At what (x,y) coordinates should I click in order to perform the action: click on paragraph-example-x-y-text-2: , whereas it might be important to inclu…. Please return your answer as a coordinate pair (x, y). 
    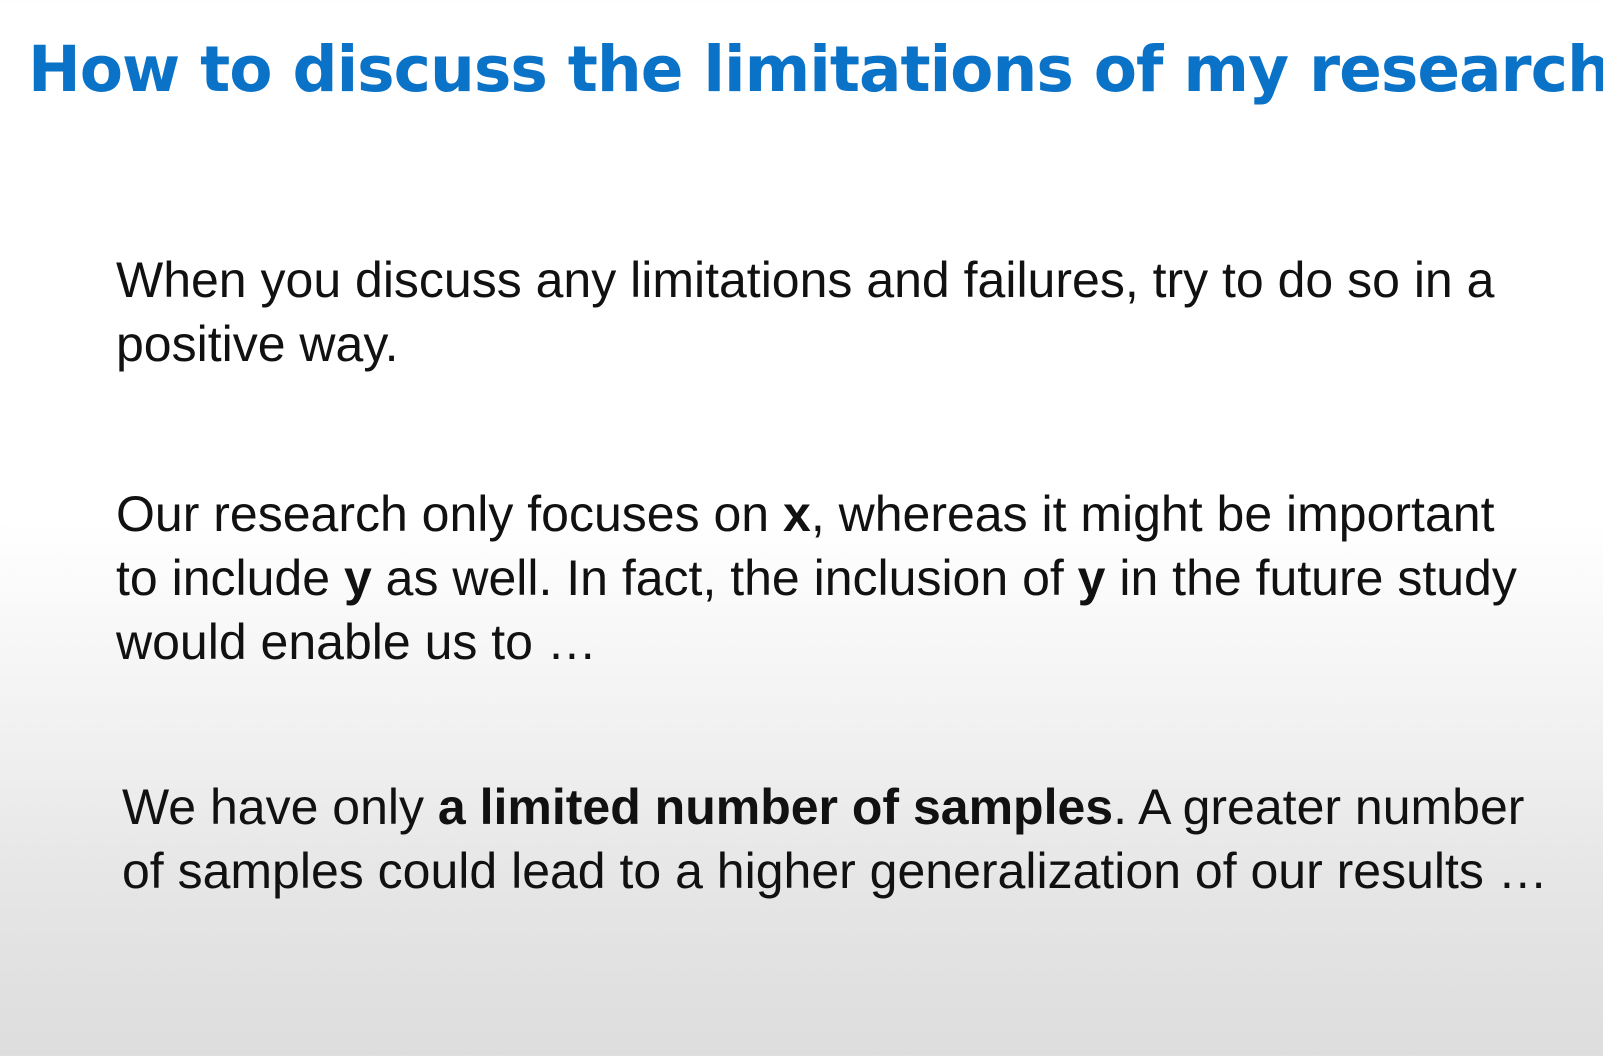
    Looking at the image, I should click on (805, 546).